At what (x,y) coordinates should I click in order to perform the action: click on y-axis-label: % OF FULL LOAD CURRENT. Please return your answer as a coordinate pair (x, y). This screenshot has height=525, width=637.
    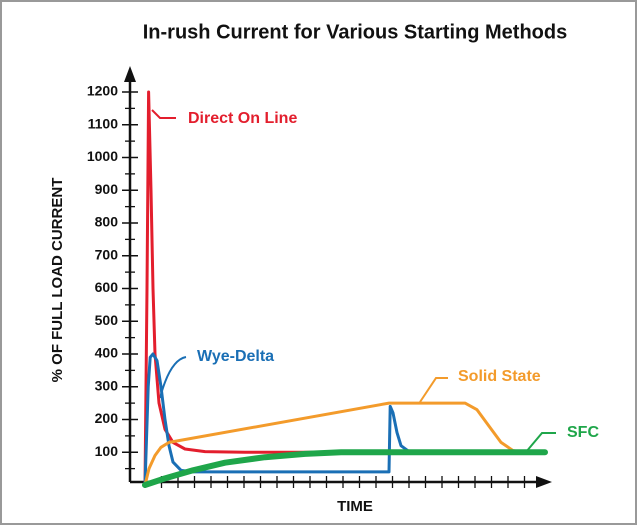
    Looking at the image, I should click on (57, 280).